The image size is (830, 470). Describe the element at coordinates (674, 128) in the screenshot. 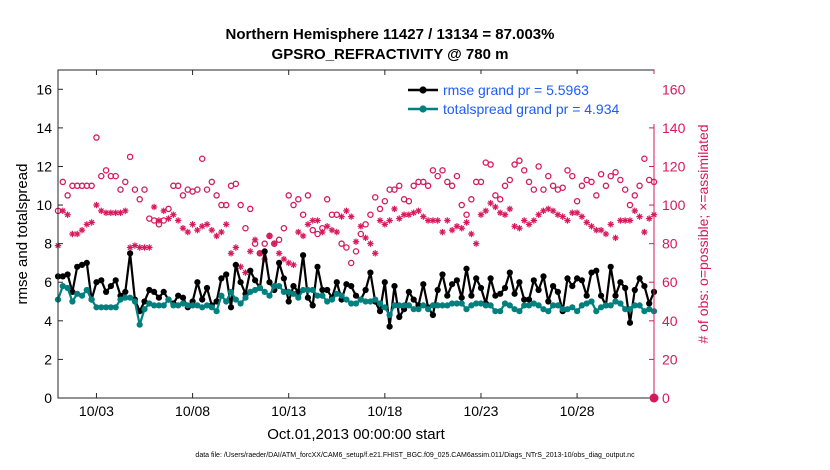

I see `y-right-tick-label: 140` at that location.